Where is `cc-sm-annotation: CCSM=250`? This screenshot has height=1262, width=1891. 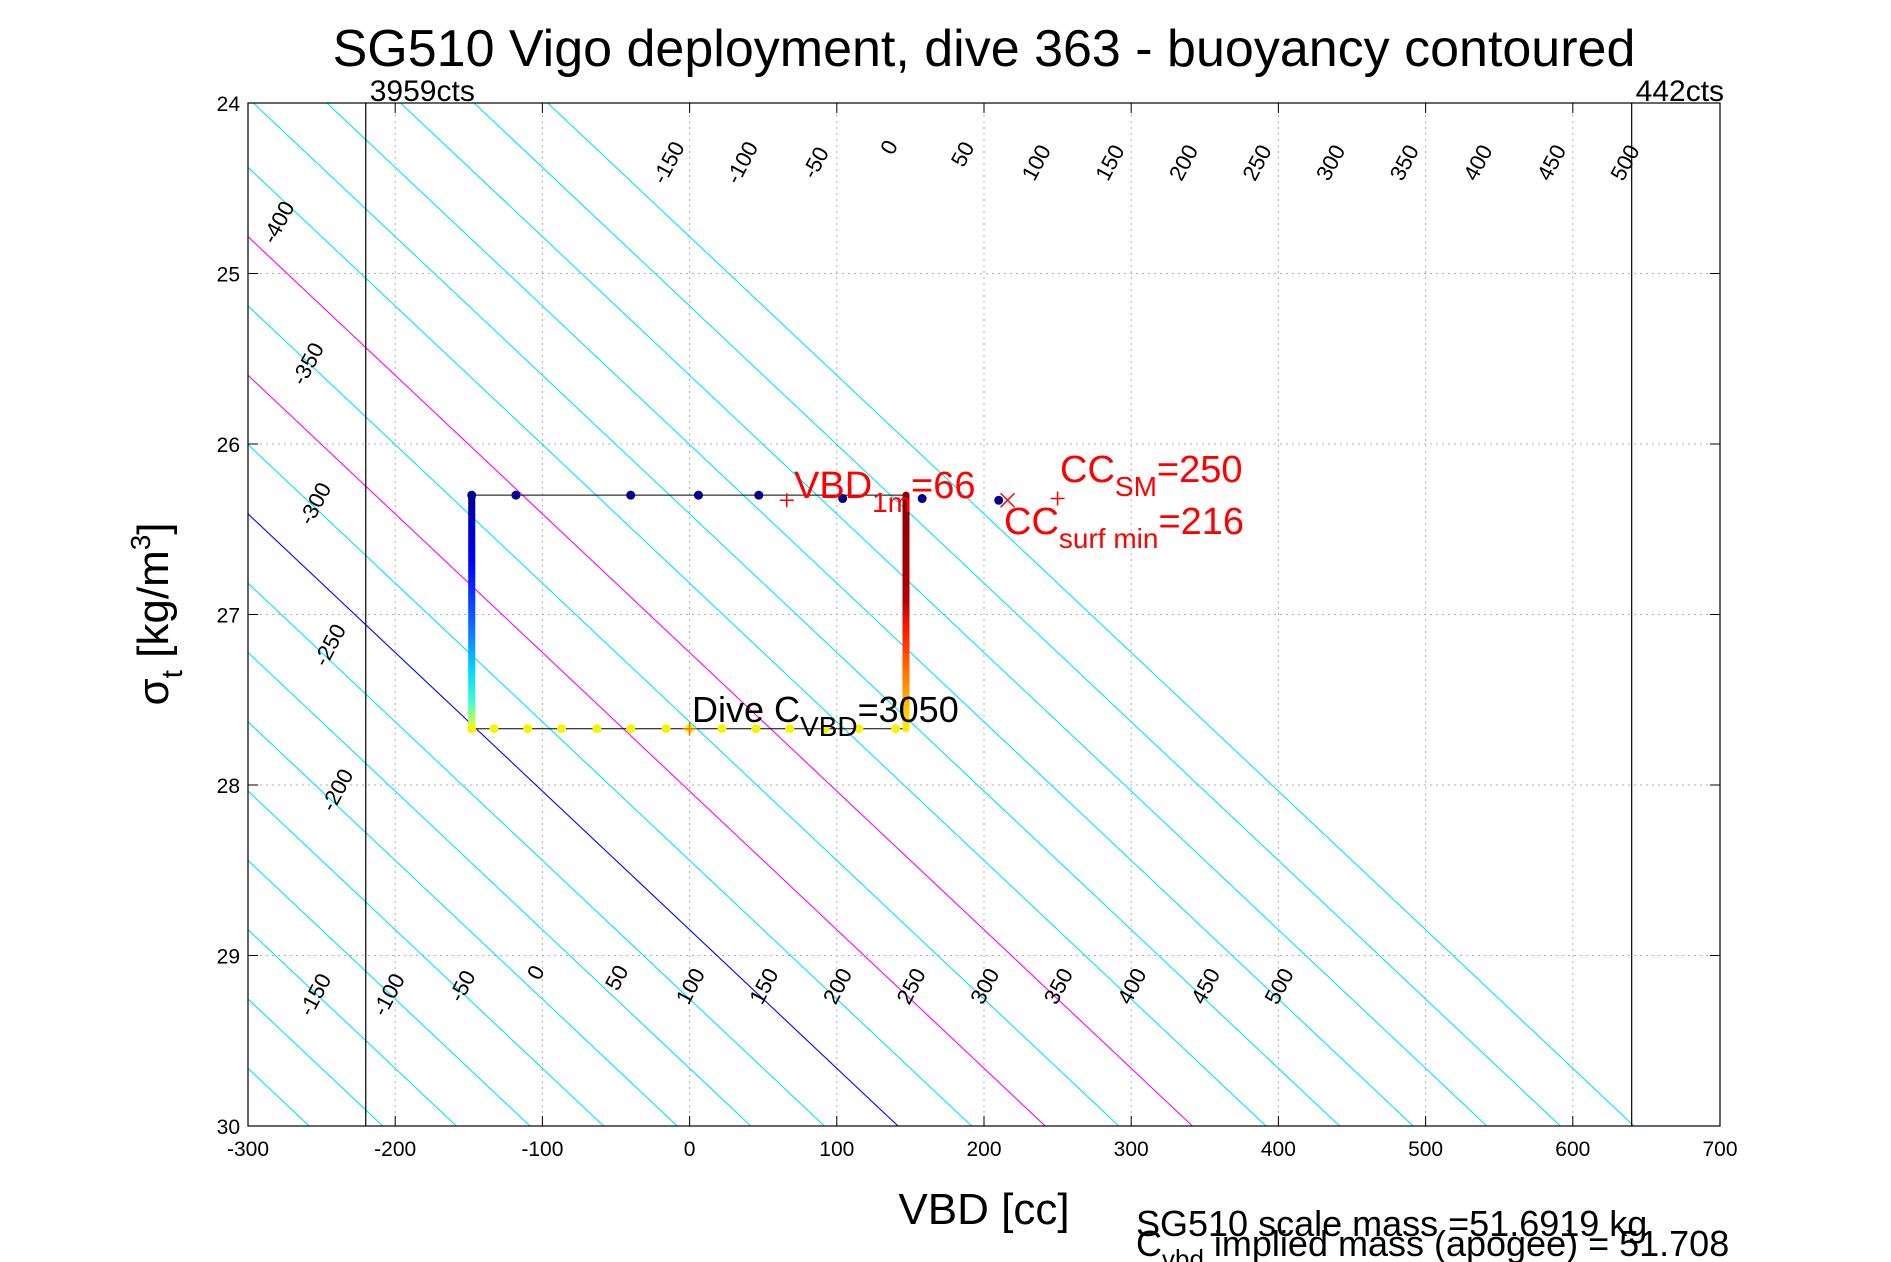 cc-sm-annotation: CCSM=250 is located at coordinates (1151, 475).